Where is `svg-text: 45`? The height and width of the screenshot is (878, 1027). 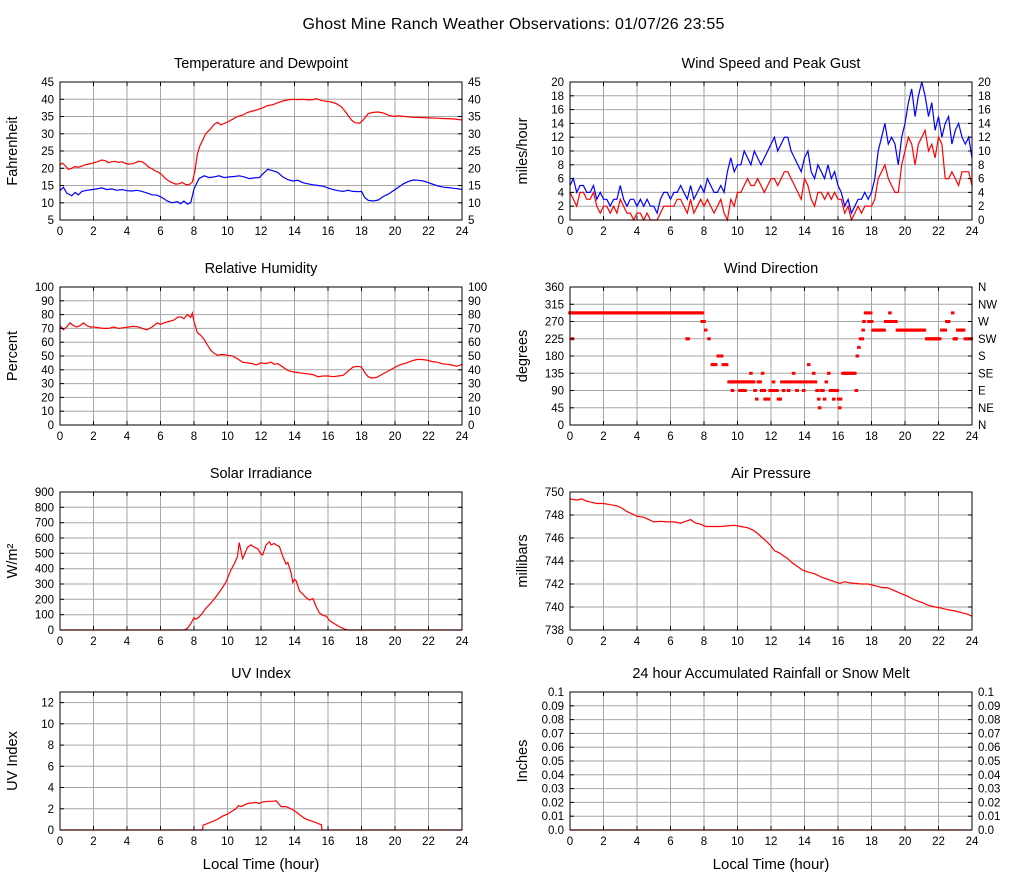
svg-text: 45 is located at coordinates (47, 83).